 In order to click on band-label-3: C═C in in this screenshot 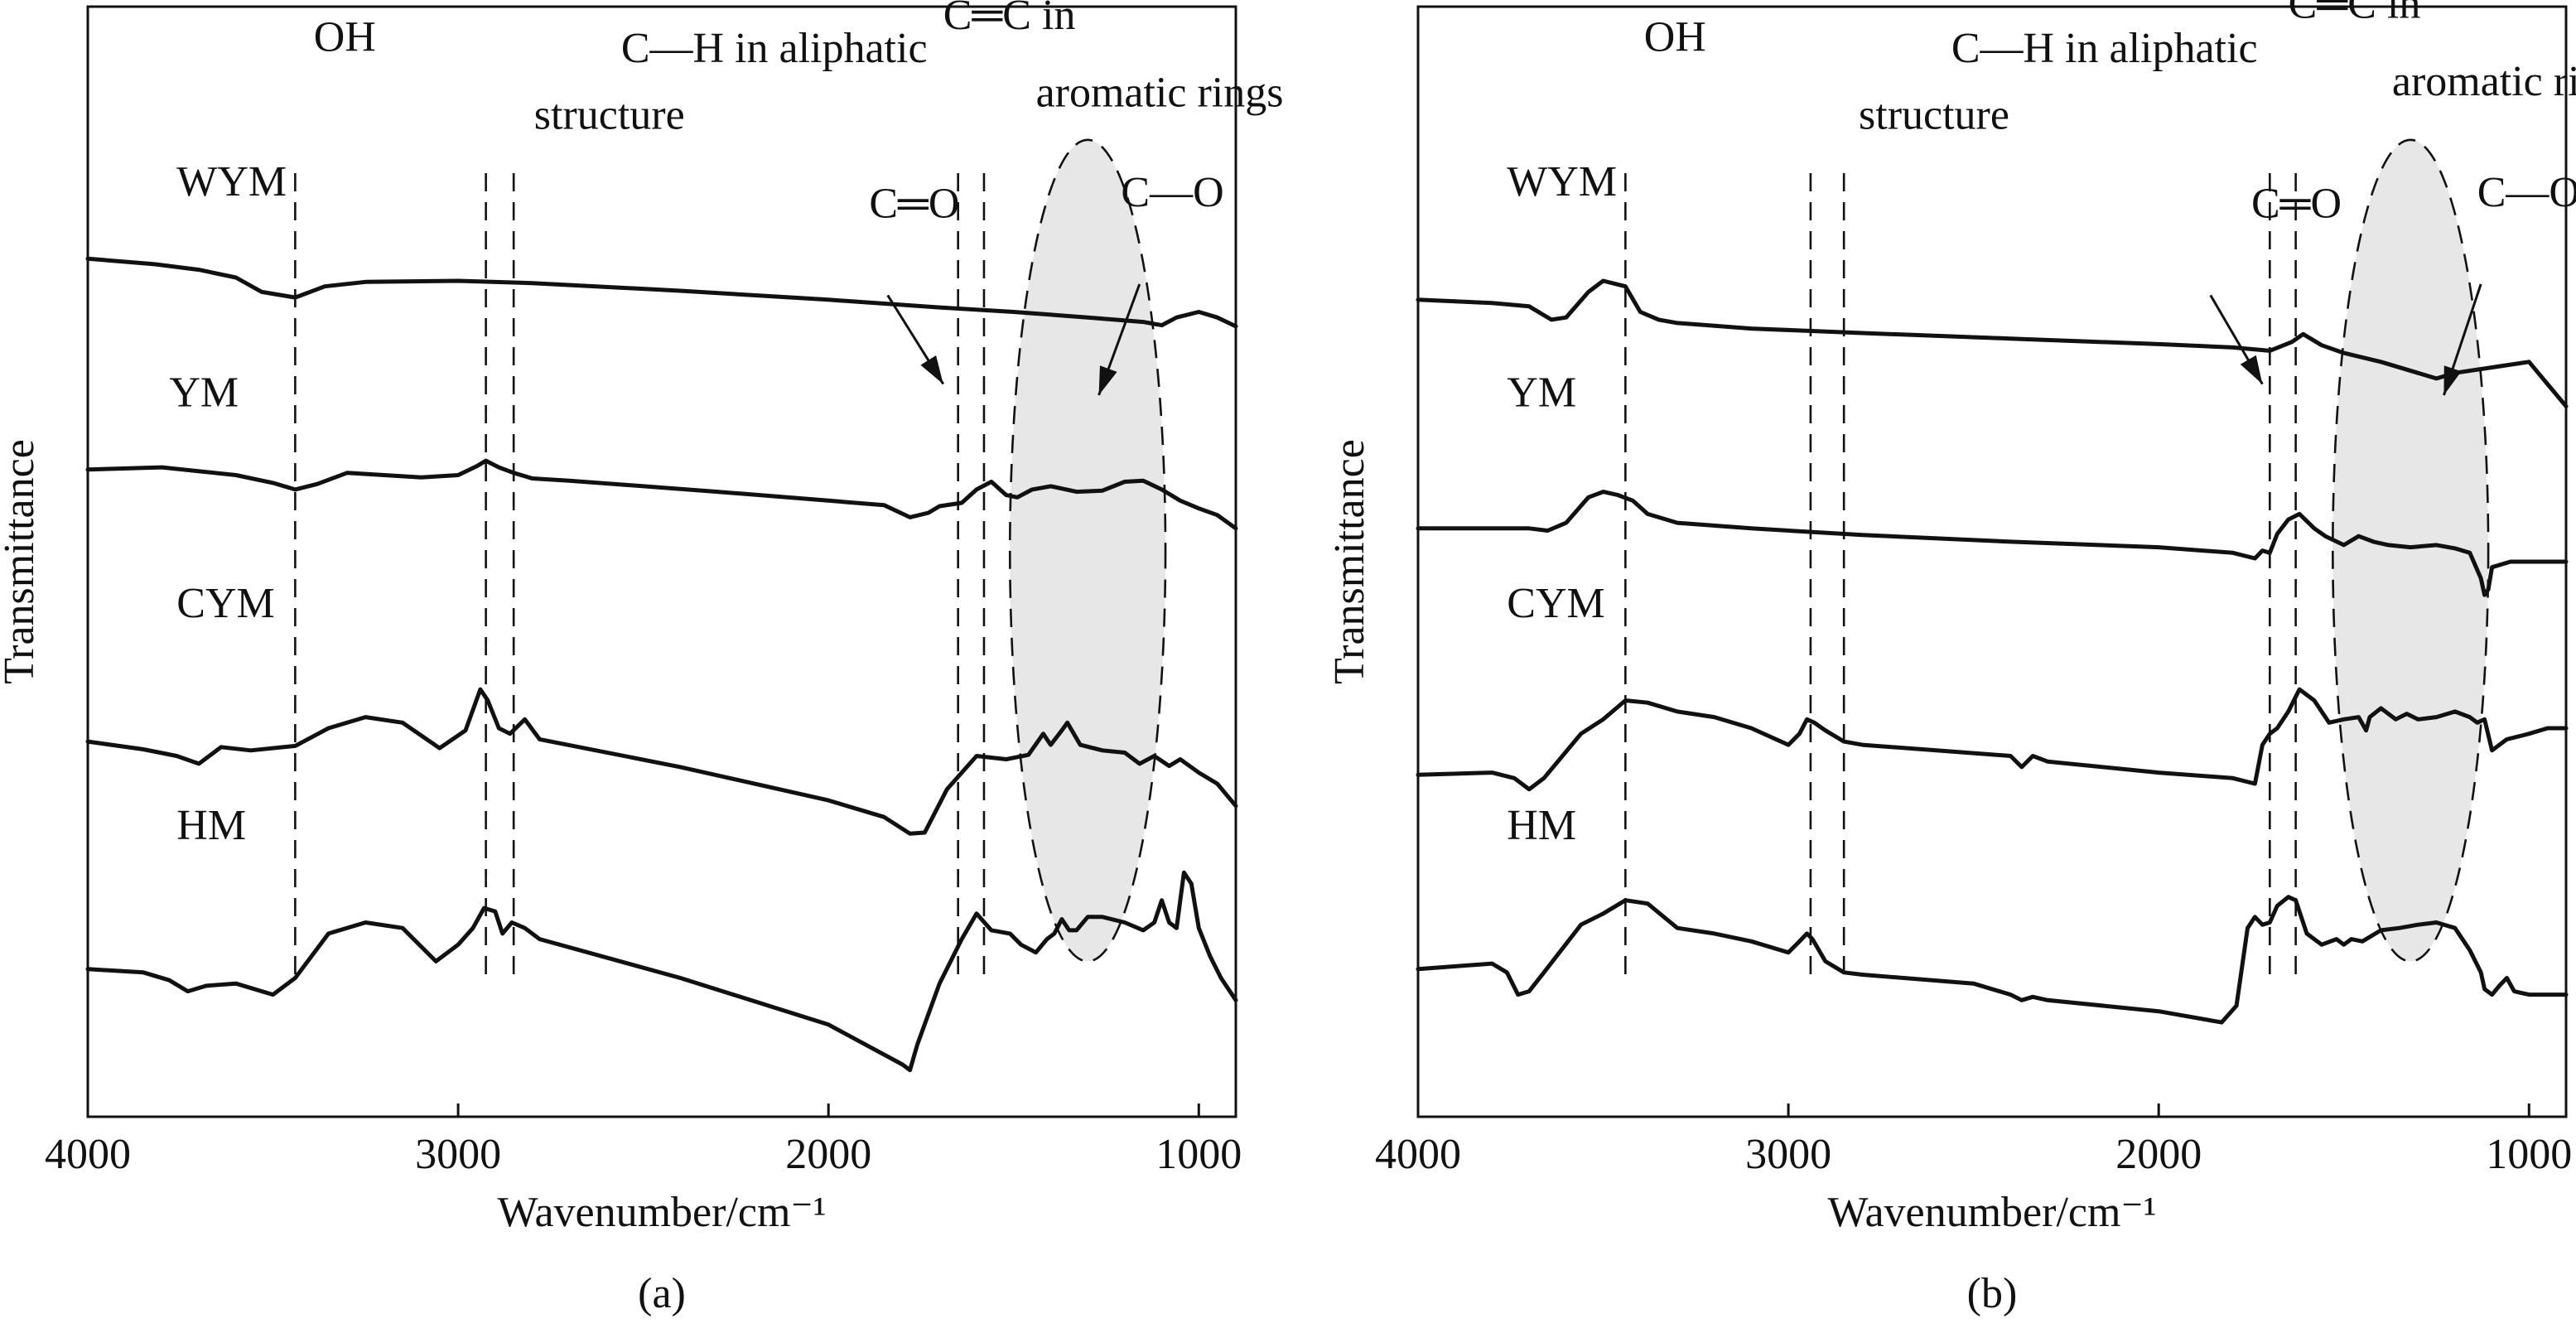, I will do `click(2355, 13)`.